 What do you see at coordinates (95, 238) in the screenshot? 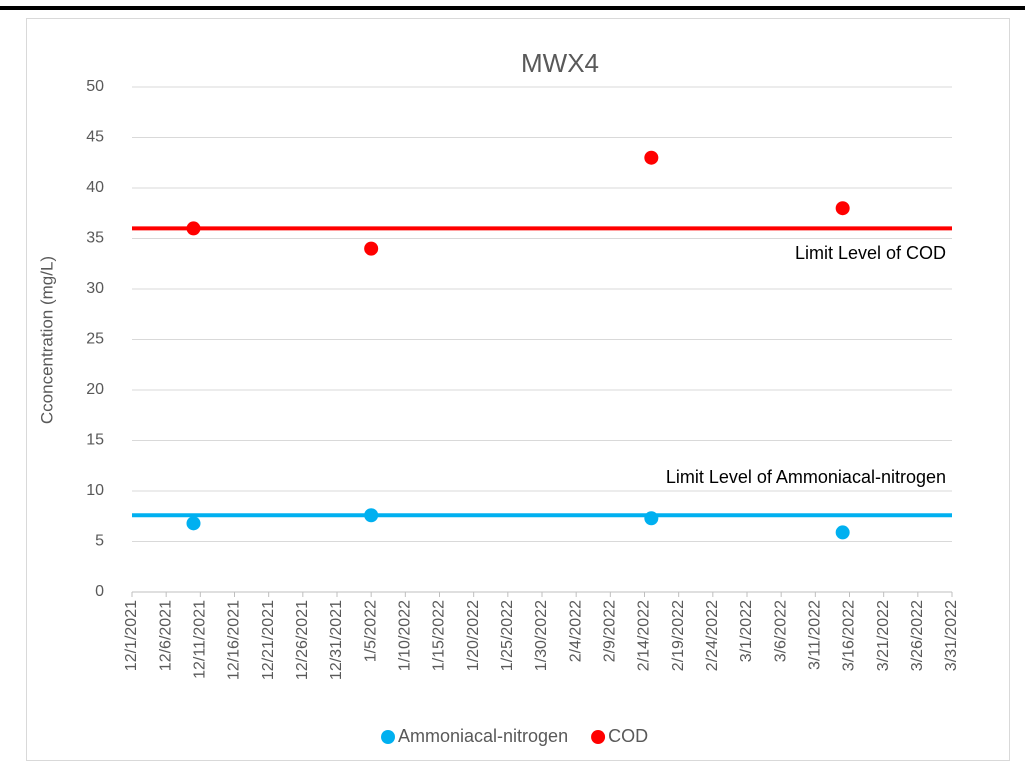
I see `y-tick-label: 35` at bounding box center [95, 238].